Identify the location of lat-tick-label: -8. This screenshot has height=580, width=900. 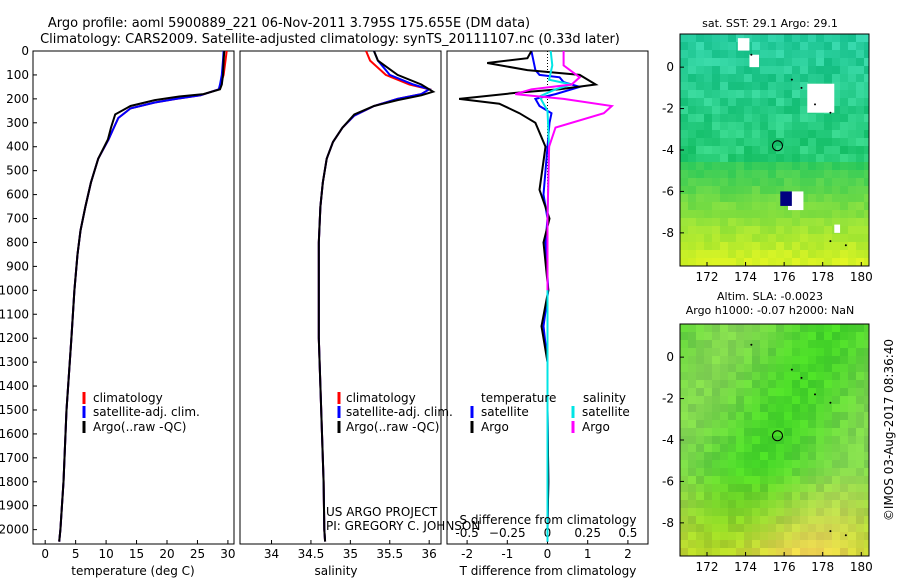
(668, 523).